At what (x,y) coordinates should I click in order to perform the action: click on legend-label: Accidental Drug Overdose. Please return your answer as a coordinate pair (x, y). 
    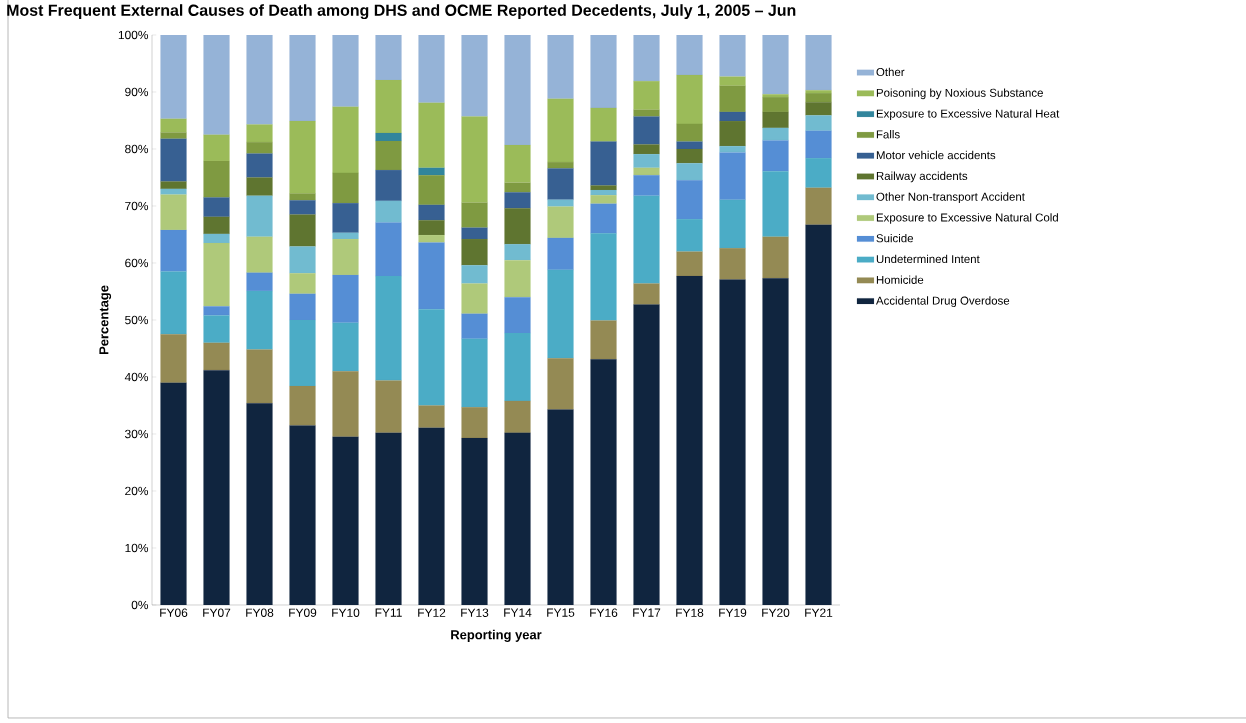
    Looking at the image, I should click on (942, 301).